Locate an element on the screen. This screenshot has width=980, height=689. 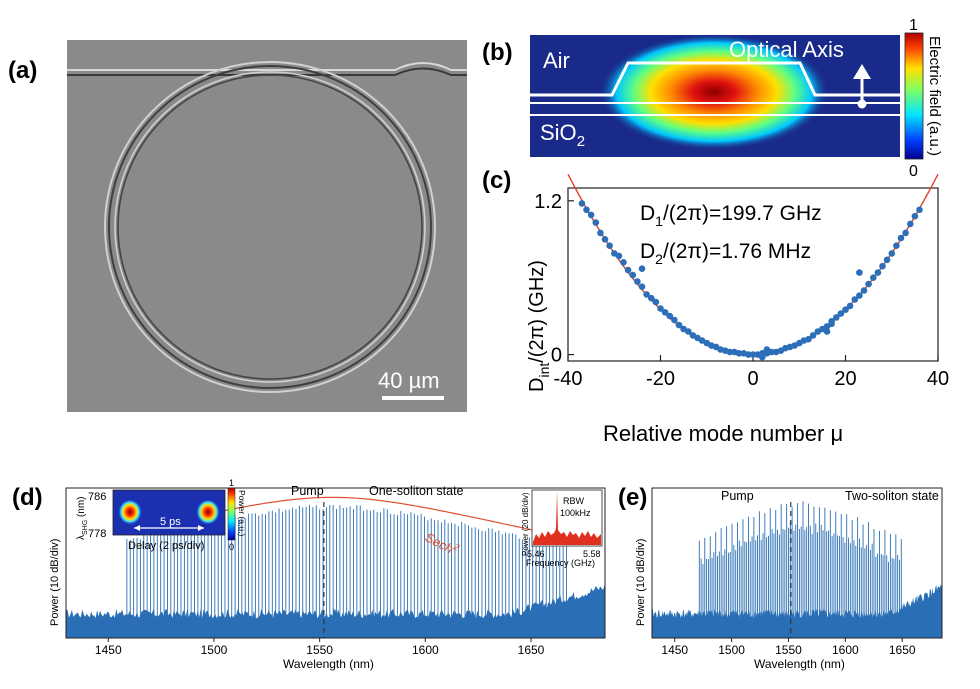
microring-inner-edge is located at coordinates (270, 227).